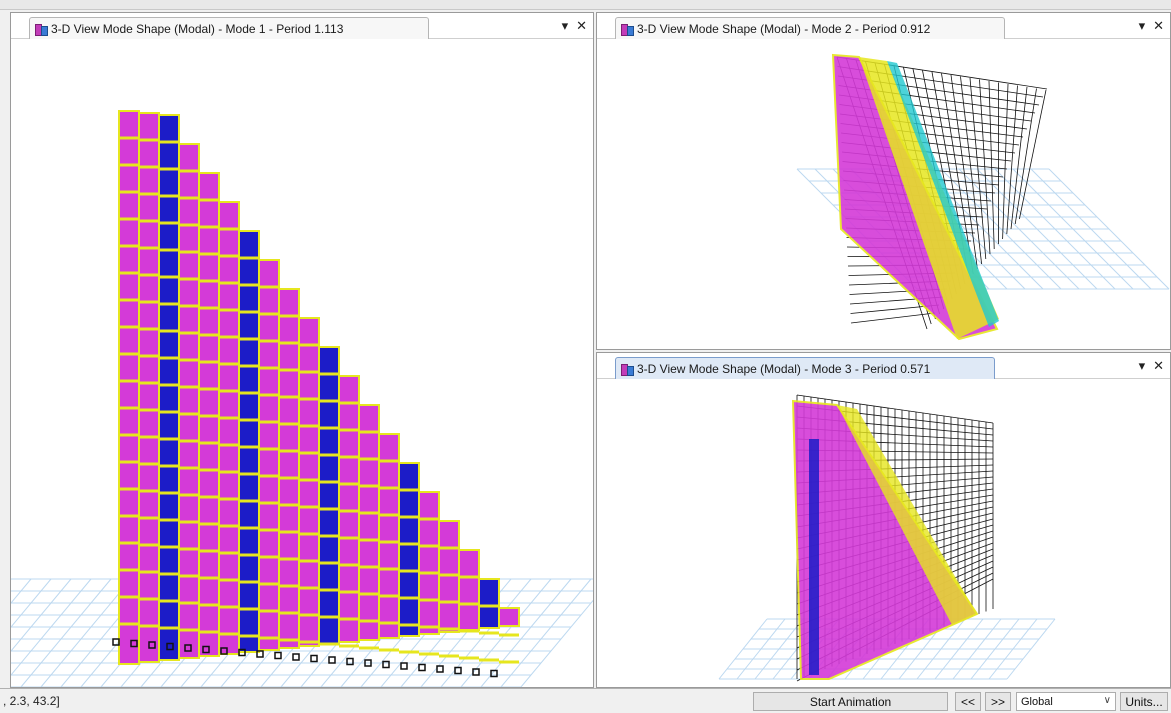 The width and height of the screenshot is (1171, 713). What do you see at coordinates (1037, 701) in the screenshot?
I see `coordinate-system-value: Global` at bounding box center [1037, 701].